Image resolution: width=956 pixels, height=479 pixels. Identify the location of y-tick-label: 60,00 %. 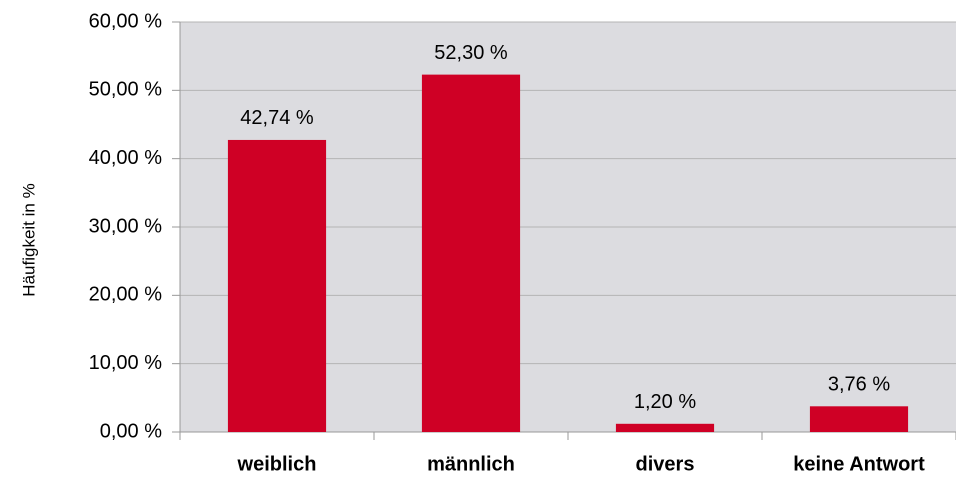
(126, 21).